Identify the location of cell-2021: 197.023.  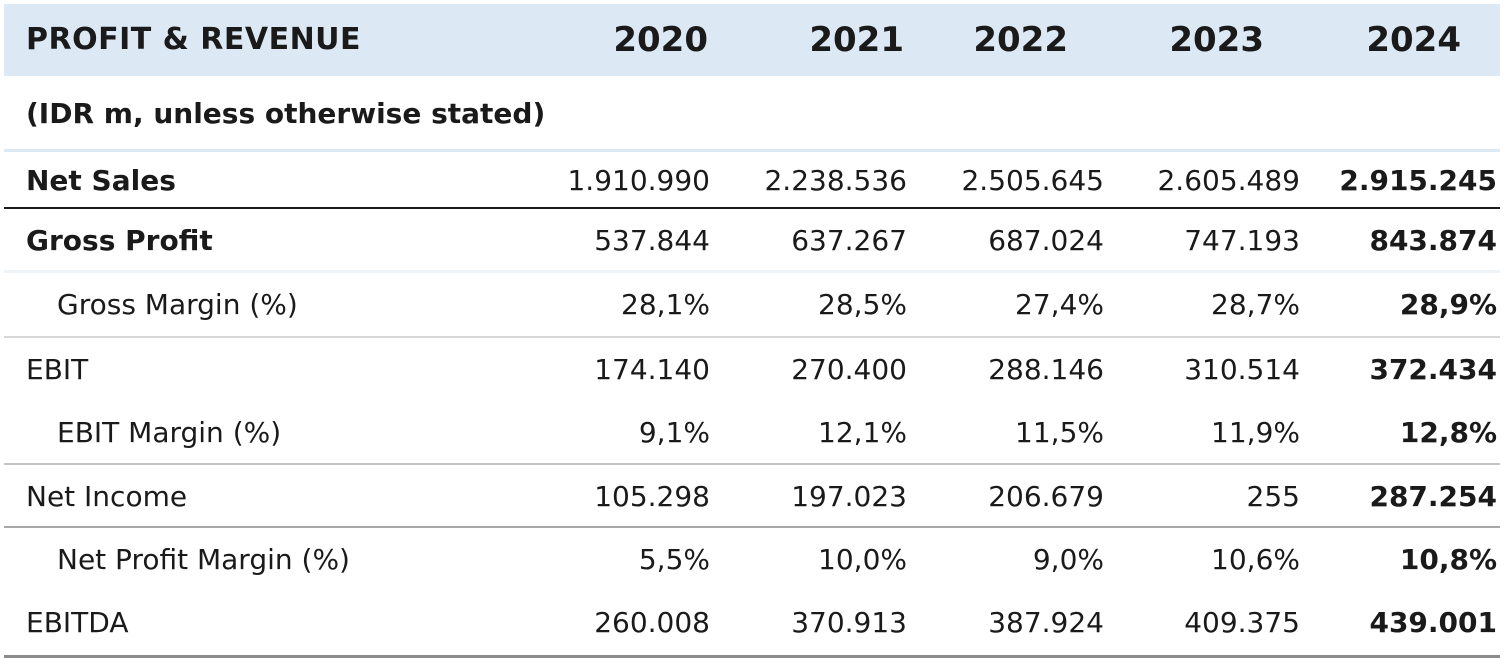
(849, 496).